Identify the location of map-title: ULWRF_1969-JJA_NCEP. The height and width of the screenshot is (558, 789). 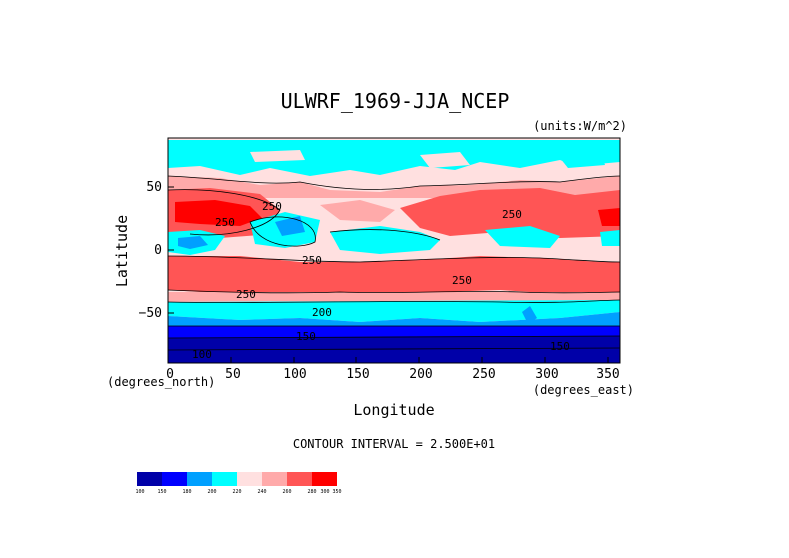
(395, 101).